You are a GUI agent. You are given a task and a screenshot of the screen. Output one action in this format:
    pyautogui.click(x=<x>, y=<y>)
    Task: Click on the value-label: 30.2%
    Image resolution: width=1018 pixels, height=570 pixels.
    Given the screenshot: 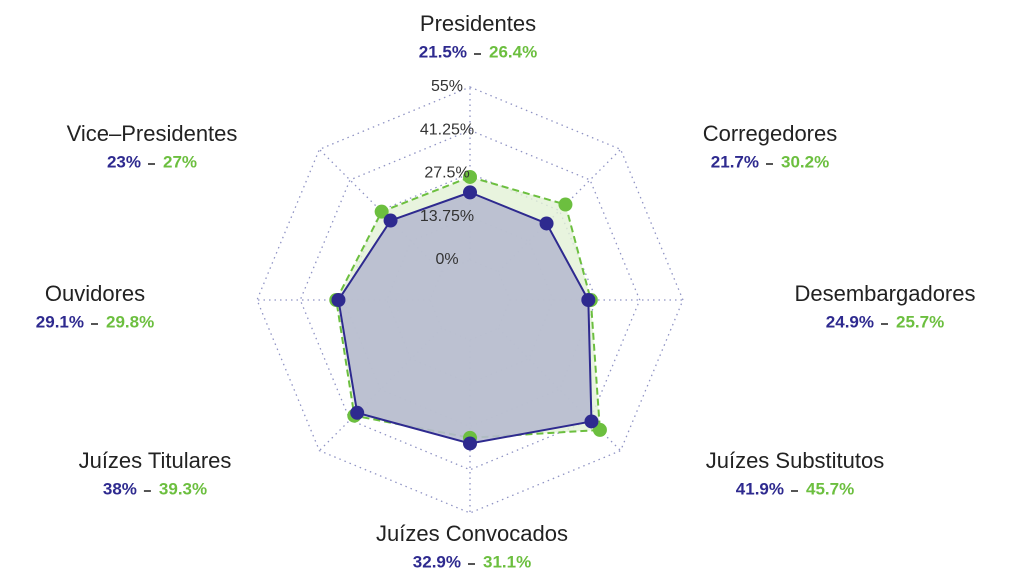 What is the action you would take?
    pyautogui.click(x=805, y=161)
    